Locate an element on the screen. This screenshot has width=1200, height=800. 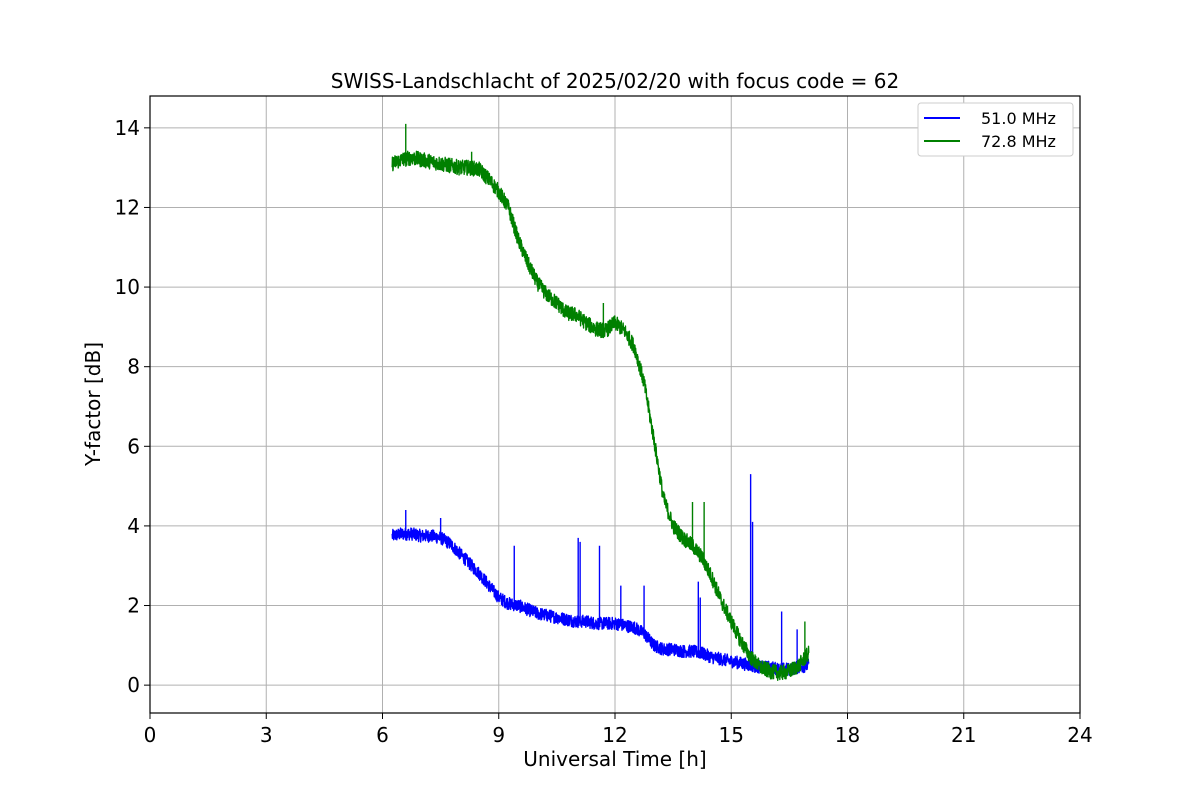
x-tick-label: 21 is located at coordinates (963, 735).